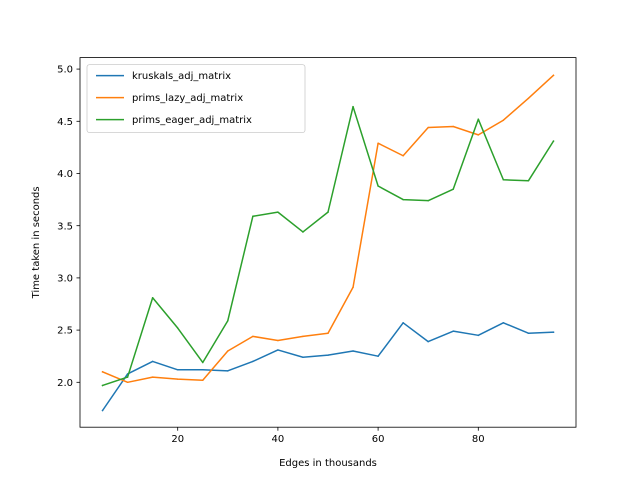 Image resolution: width=640 pixels, height=480 pixels. Describe the element at coordinates (36, 242) in the screenshot. I see `y-axis-label: Time taken in seconds` at that location.